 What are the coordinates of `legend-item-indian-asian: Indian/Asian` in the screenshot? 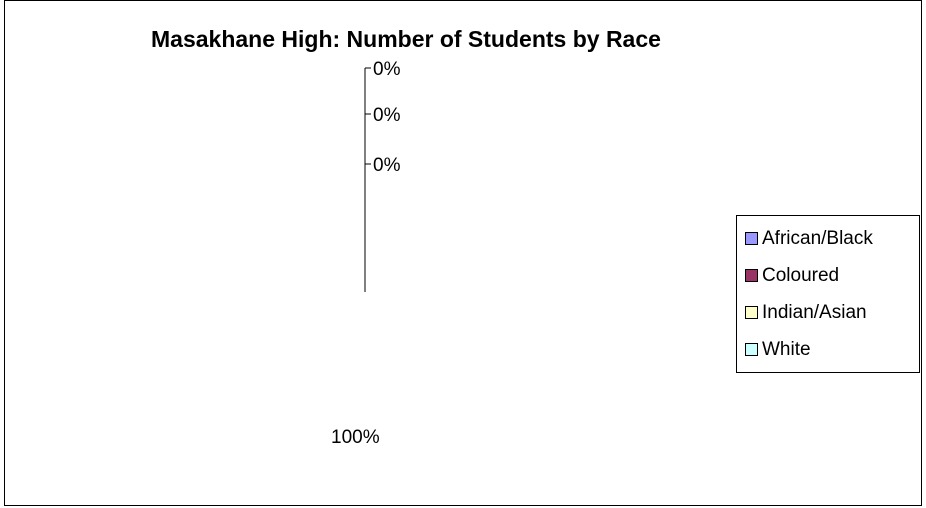 It's located at (828, 312).